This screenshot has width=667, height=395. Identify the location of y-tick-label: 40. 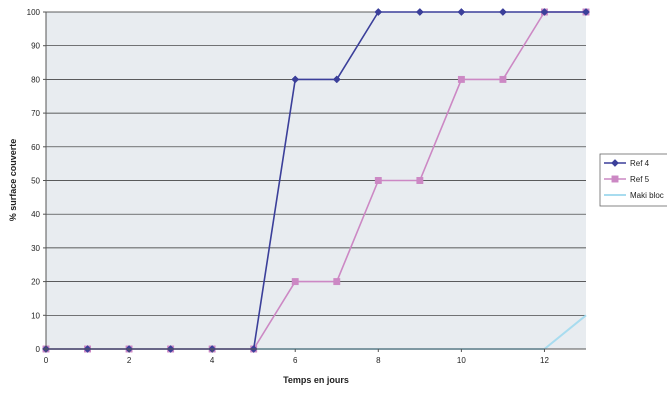
(35, 214).